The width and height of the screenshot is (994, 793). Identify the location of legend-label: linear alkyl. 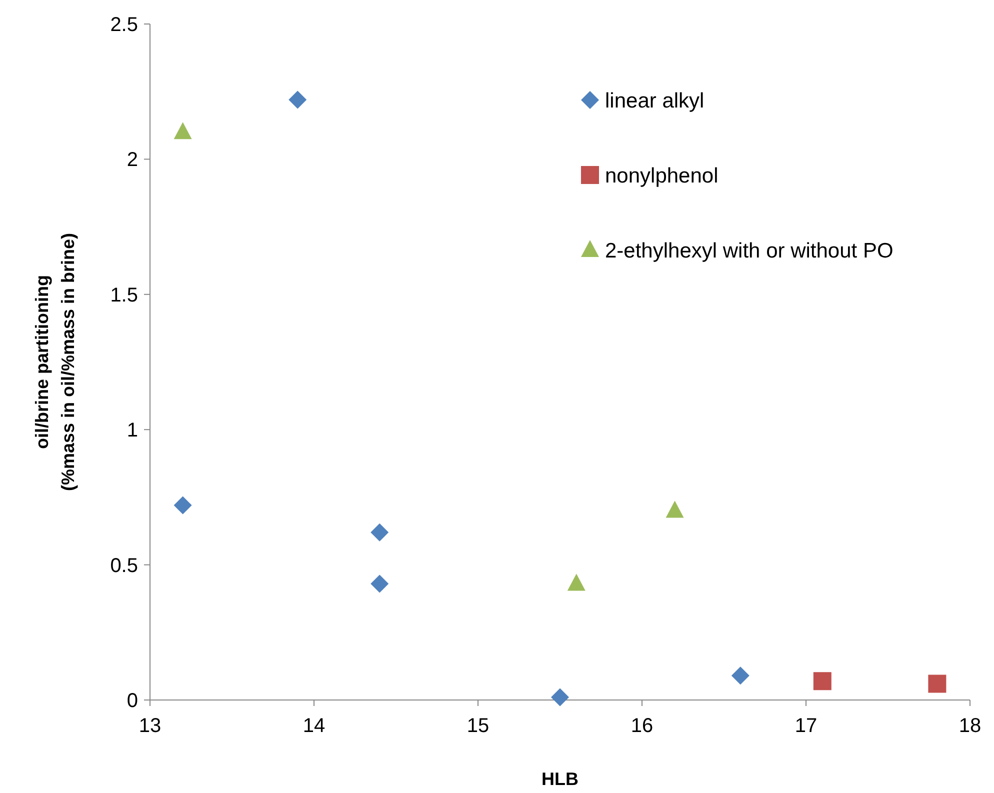
(654, 100).